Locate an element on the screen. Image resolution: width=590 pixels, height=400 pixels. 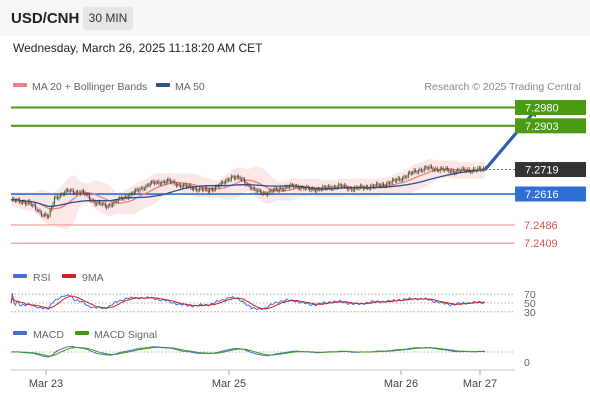
x-tick-label: Mar 27 is located at coordinates (480, 384).